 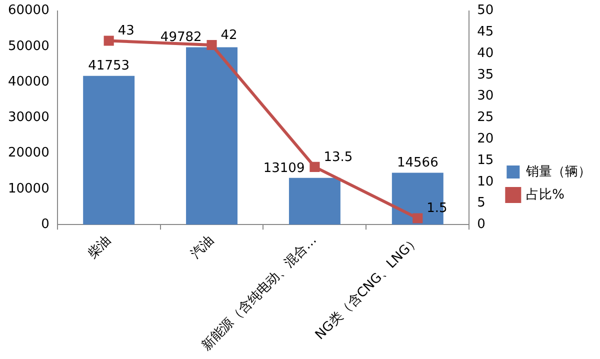 I want to click on data-label: 43, so click(x=126, y=31).